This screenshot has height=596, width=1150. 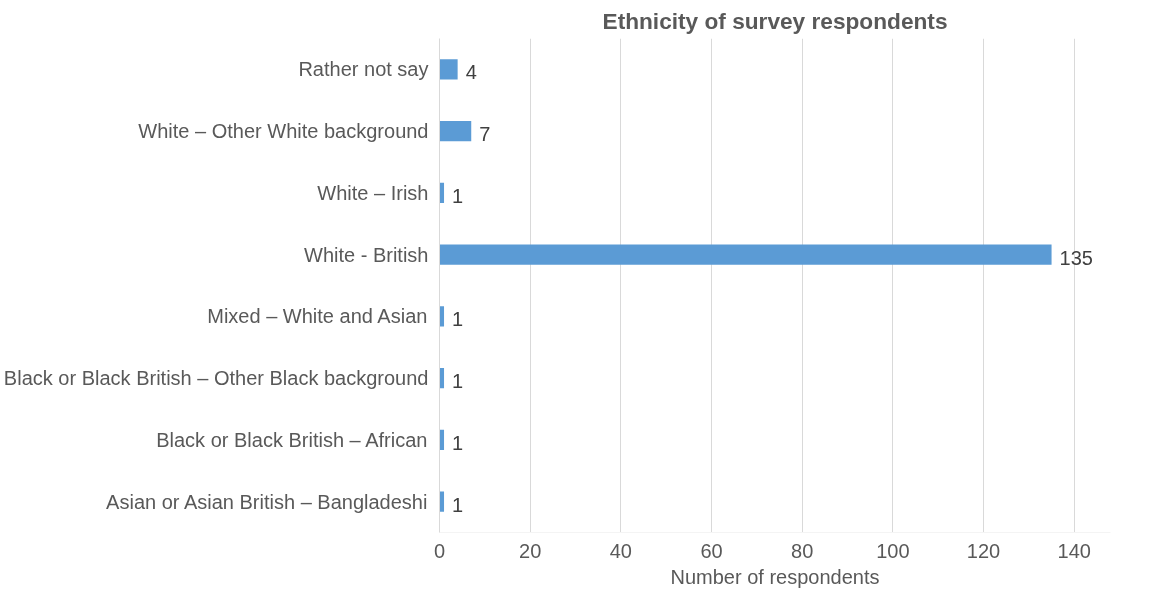 I want to click on x-tick-label: 140, so click(x=1074, y=550).